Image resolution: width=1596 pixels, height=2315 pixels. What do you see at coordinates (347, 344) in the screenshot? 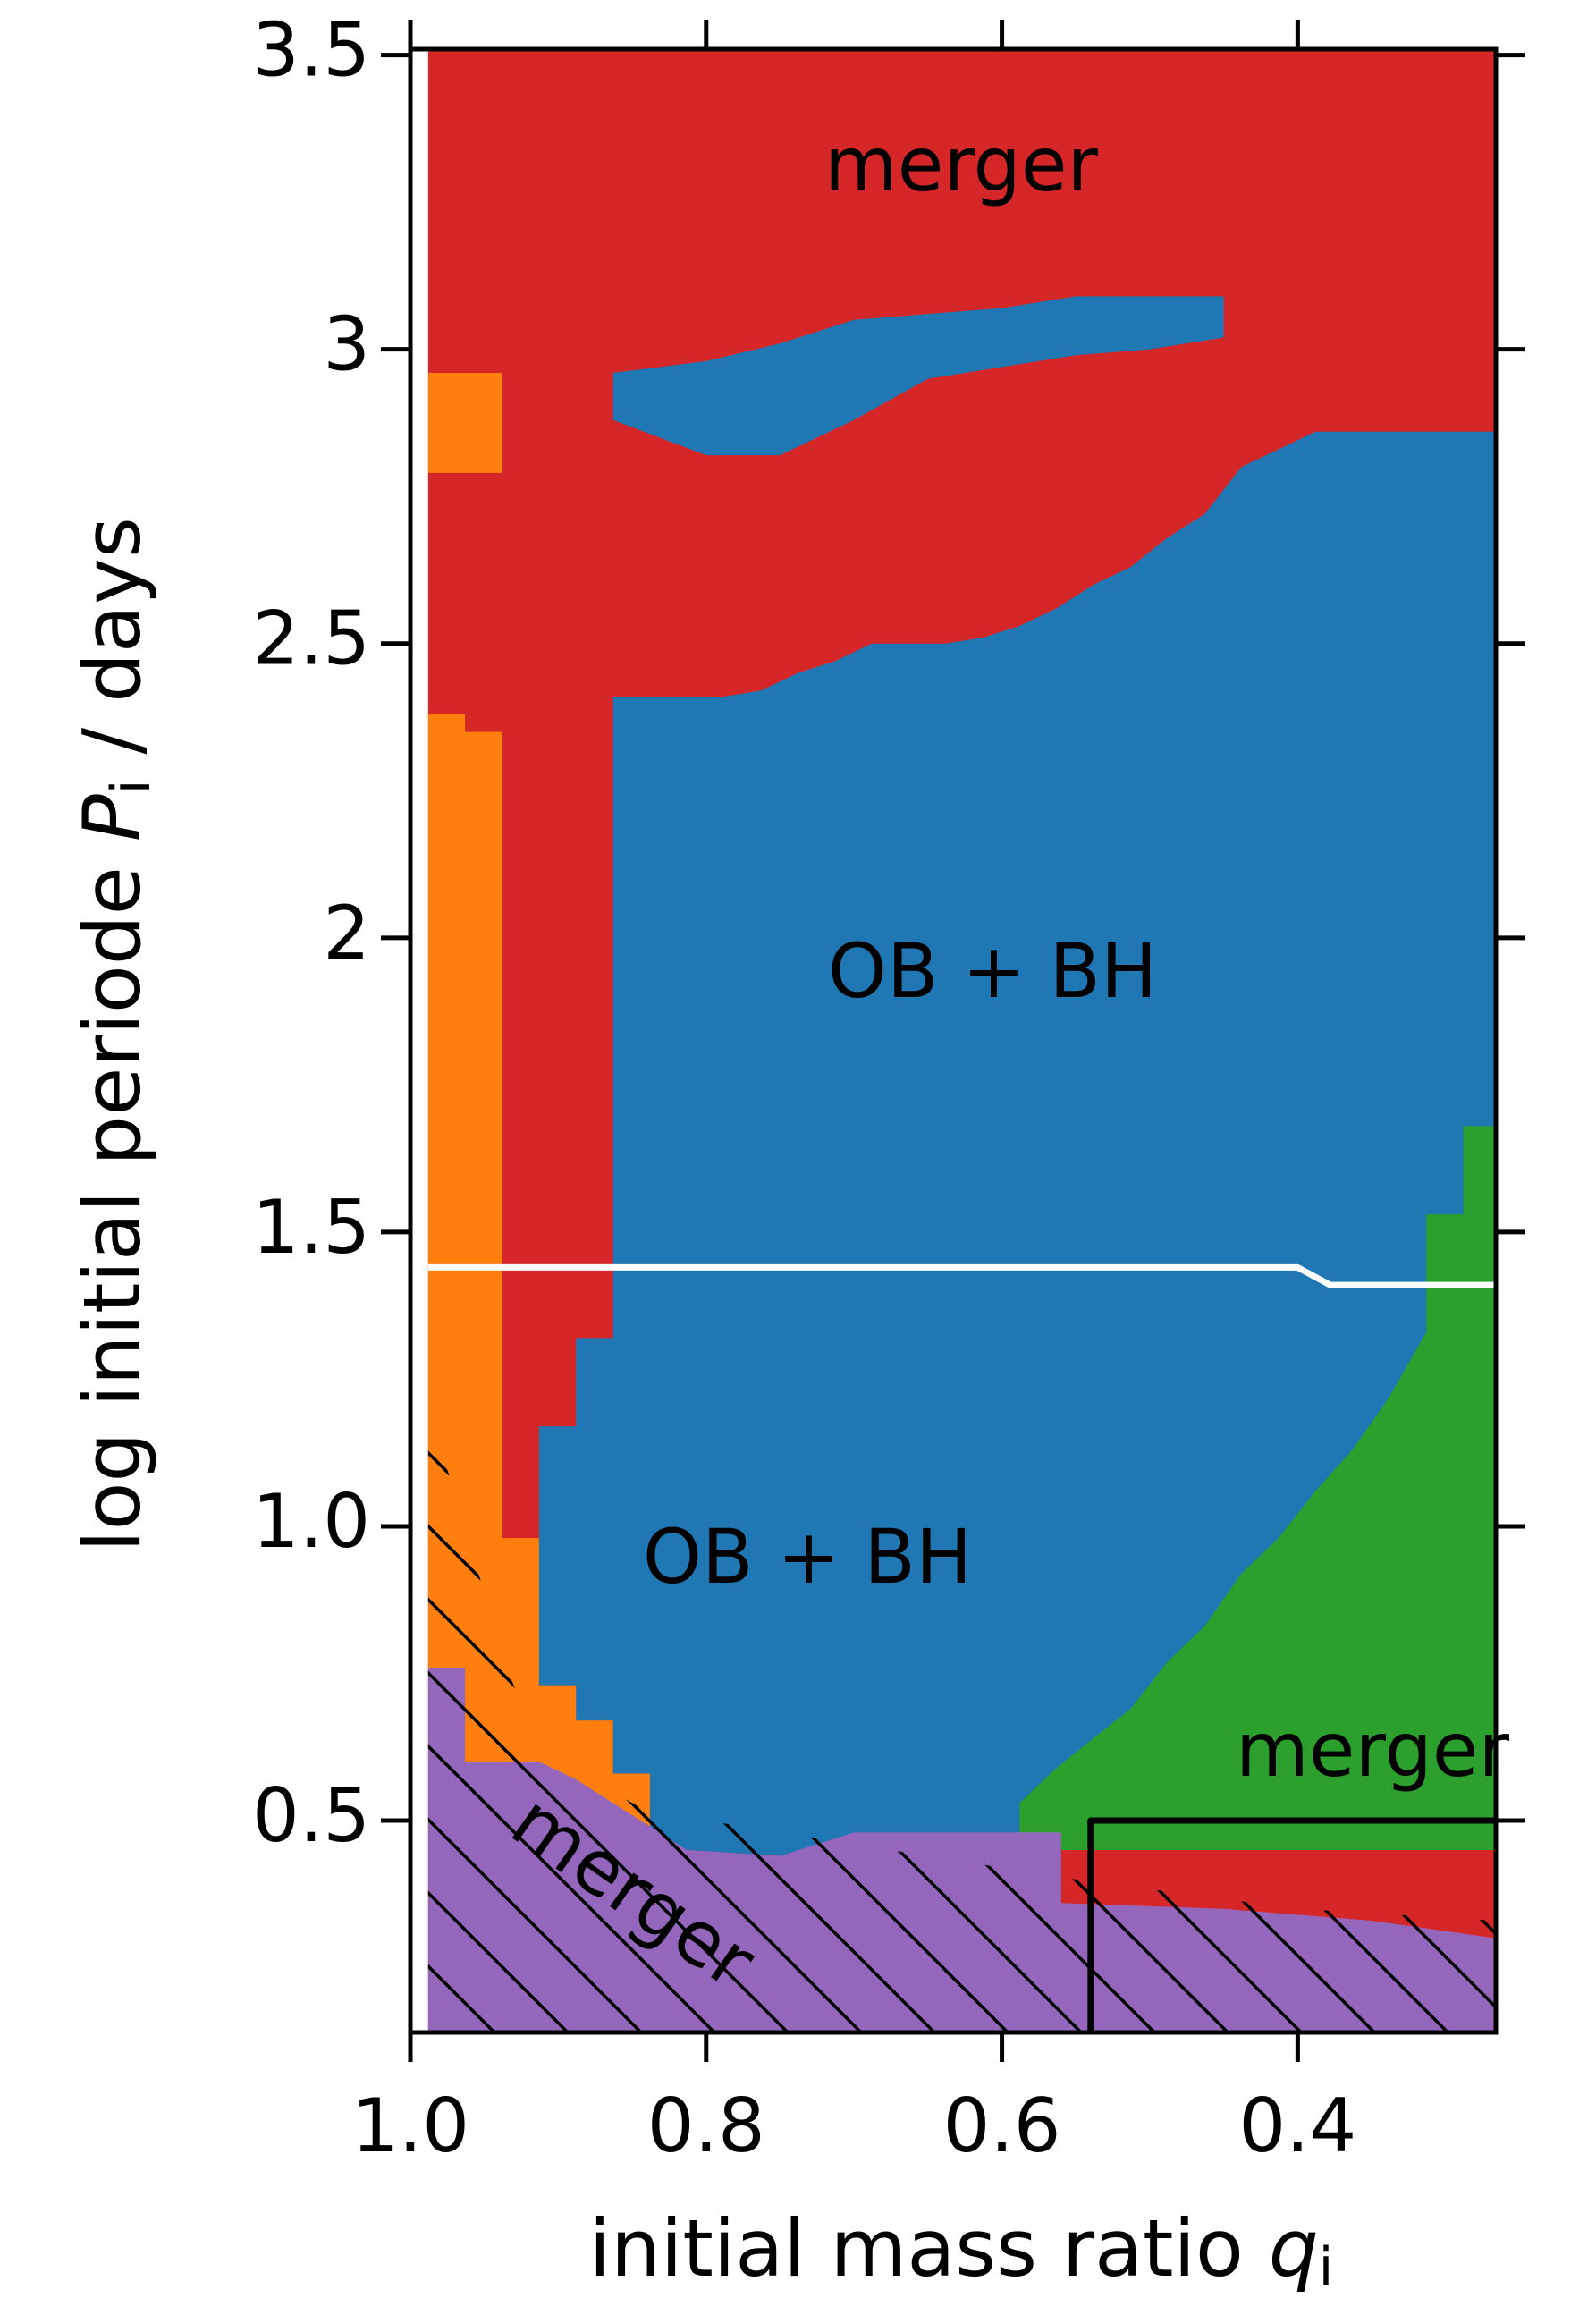
I see `y-tick-label: 3` at bounding box center [347, 344].